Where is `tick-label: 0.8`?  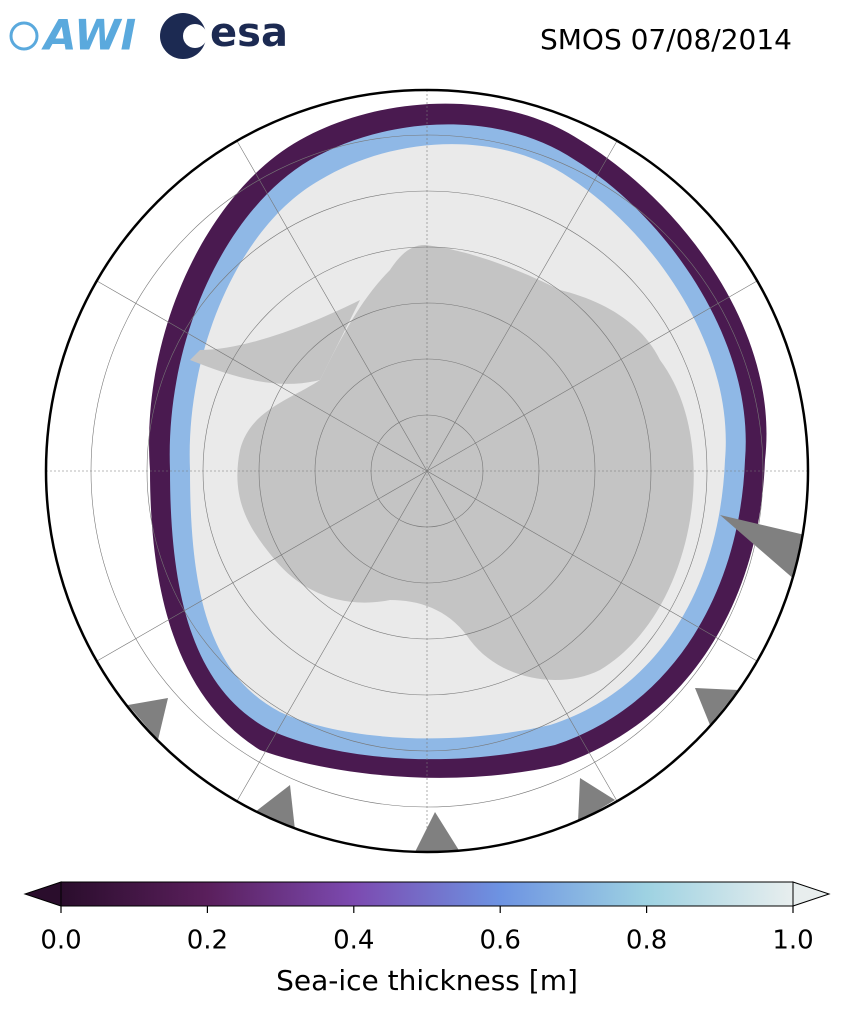 tick-label: 0.8 is located at coordinates (646, 941).